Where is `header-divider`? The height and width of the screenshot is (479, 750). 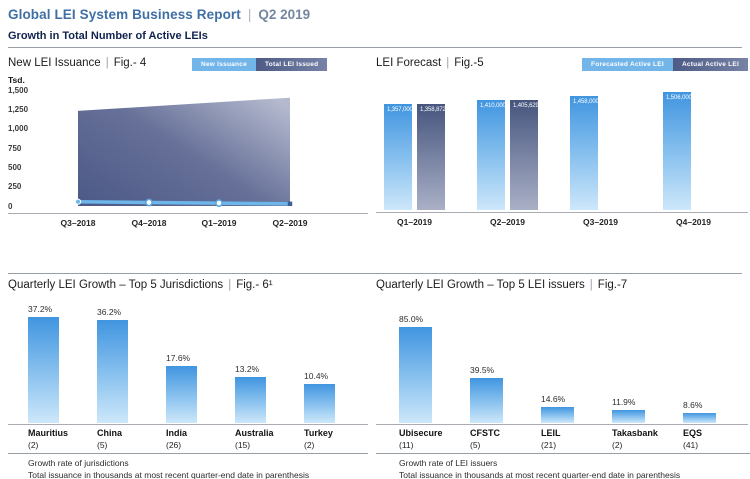
header-divider is located at coordinates (375, 47).